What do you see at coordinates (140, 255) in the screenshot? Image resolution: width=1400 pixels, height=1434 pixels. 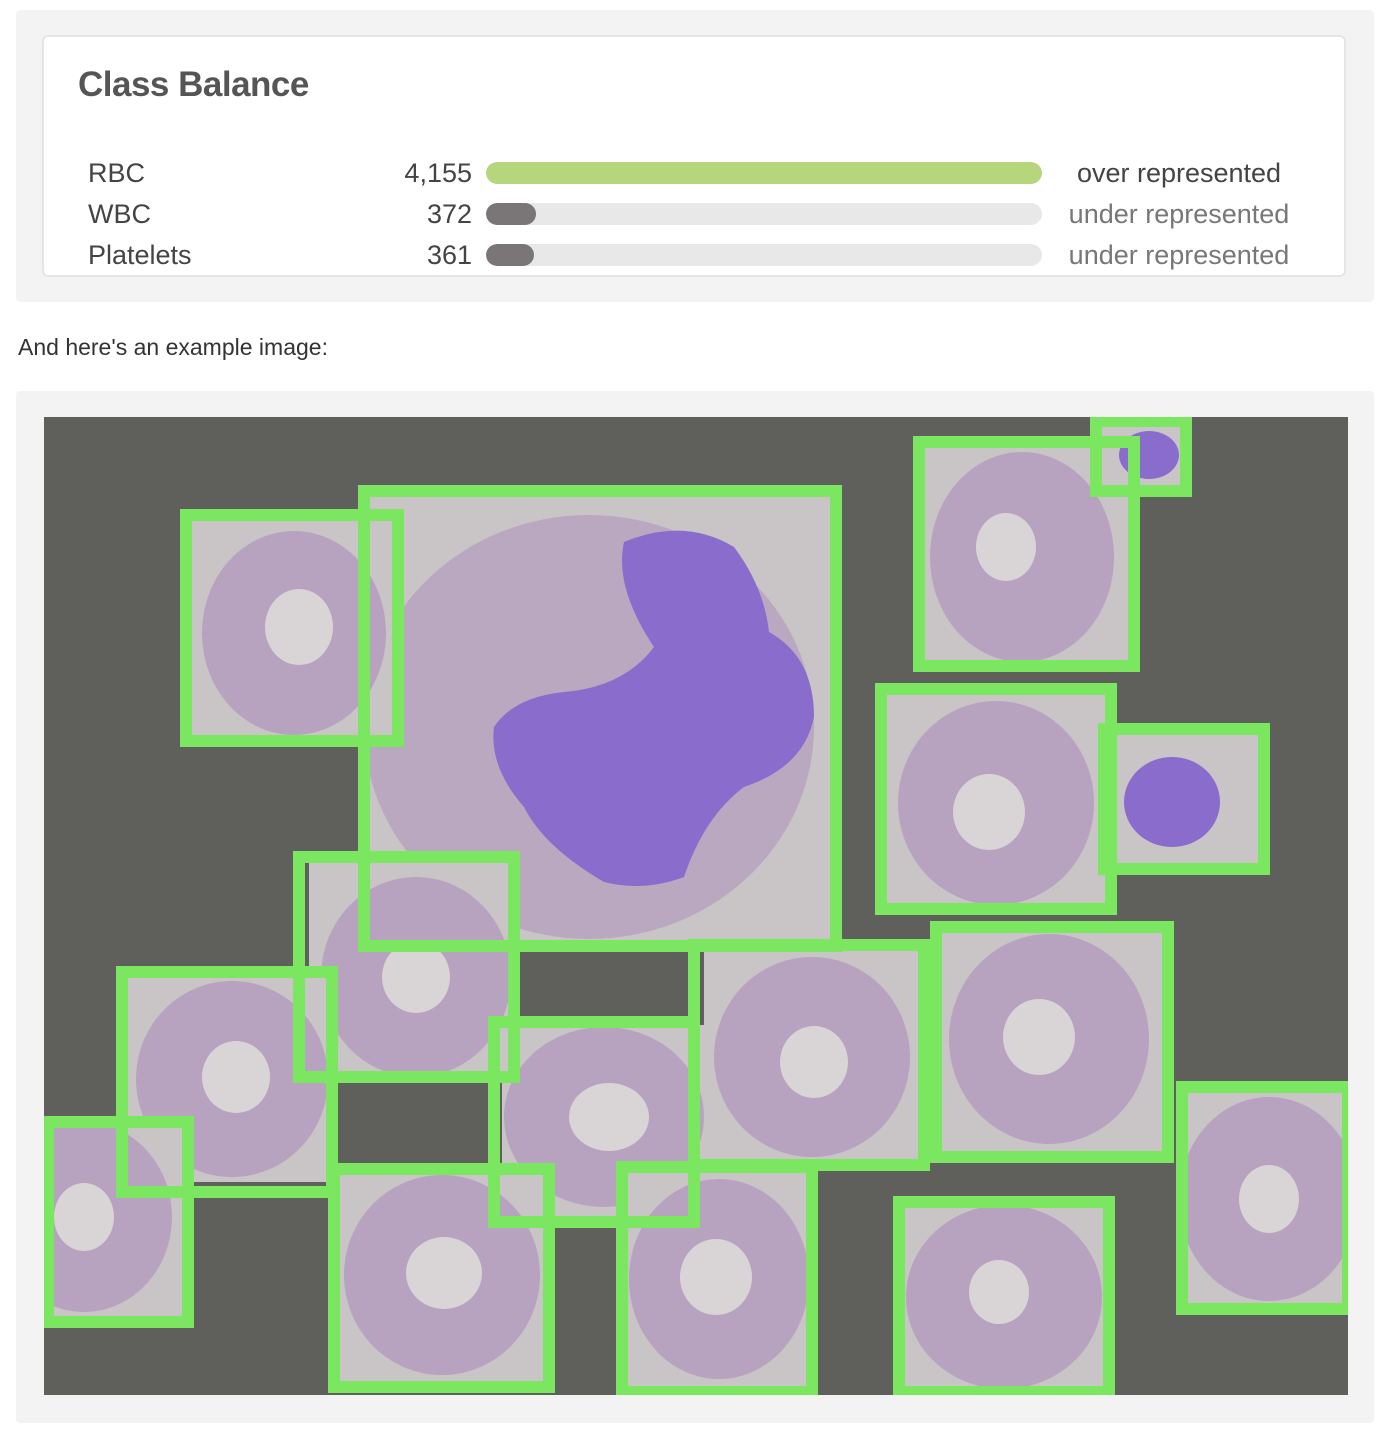 I see `class-label: Platelets` at bounding box center [140, 255].